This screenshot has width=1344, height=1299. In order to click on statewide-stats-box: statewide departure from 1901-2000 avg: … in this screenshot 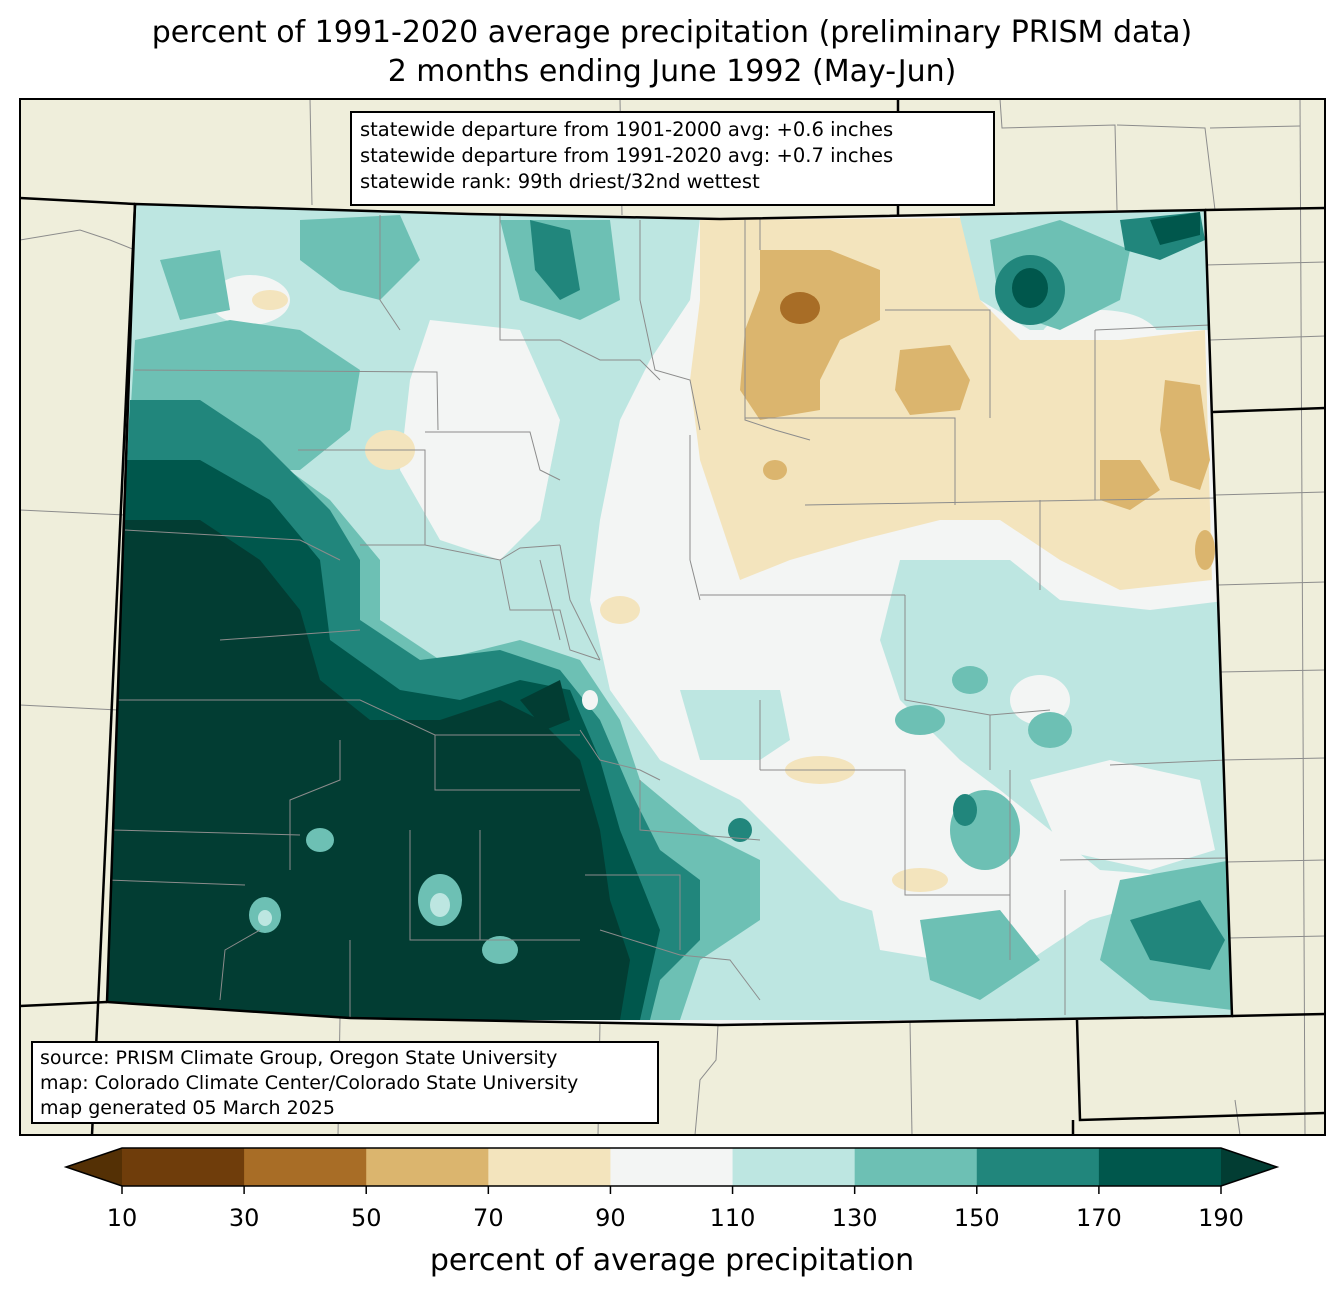, I will do `click(672, 158)`.